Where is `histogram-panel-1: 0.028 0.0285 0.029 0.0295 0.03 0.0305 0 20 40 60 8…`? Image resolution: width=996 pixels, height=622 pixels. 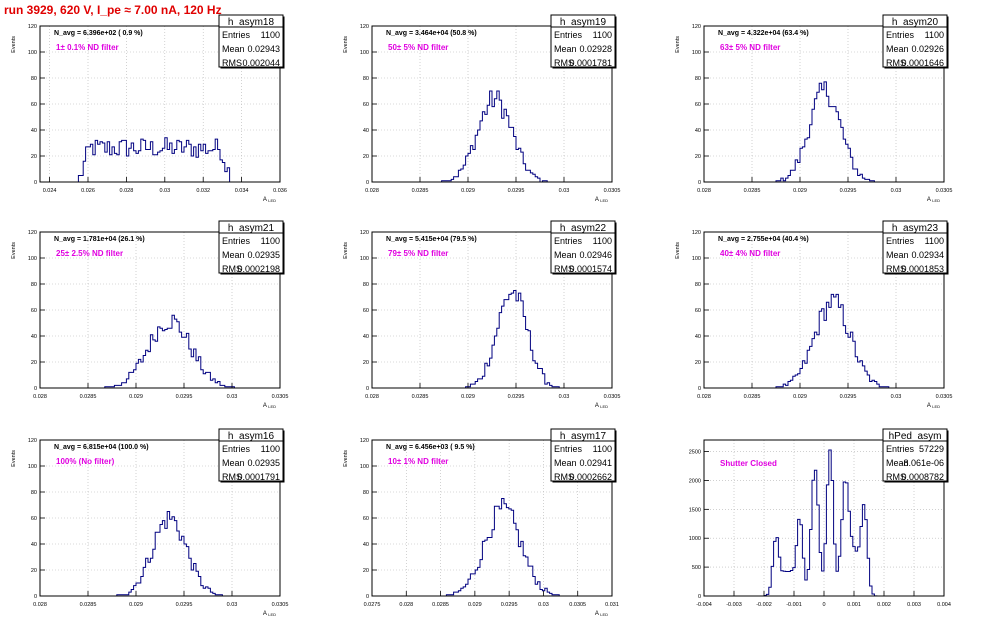 histogram-panel-1: 0.028 0.0285 0.029 0.0295 0.03 0.0305 0 20 40 60 8… is located at coordinates (481, 108).